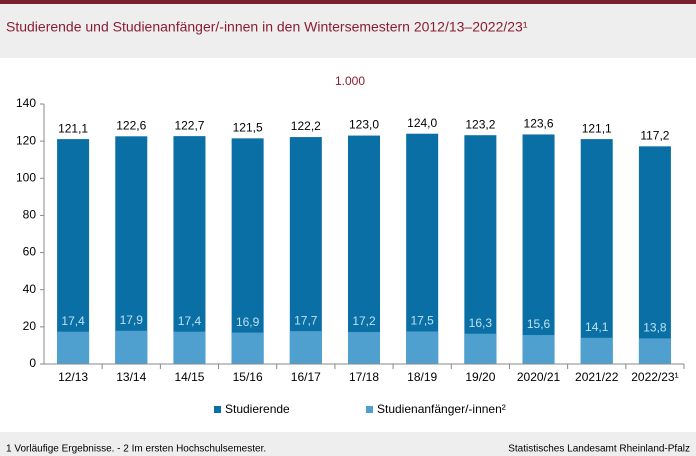 This screenshot has height=456, width=696. Describe the element at coordinates (26, 177) in the screenshot. I see `y-tick-label: 100` at that location.